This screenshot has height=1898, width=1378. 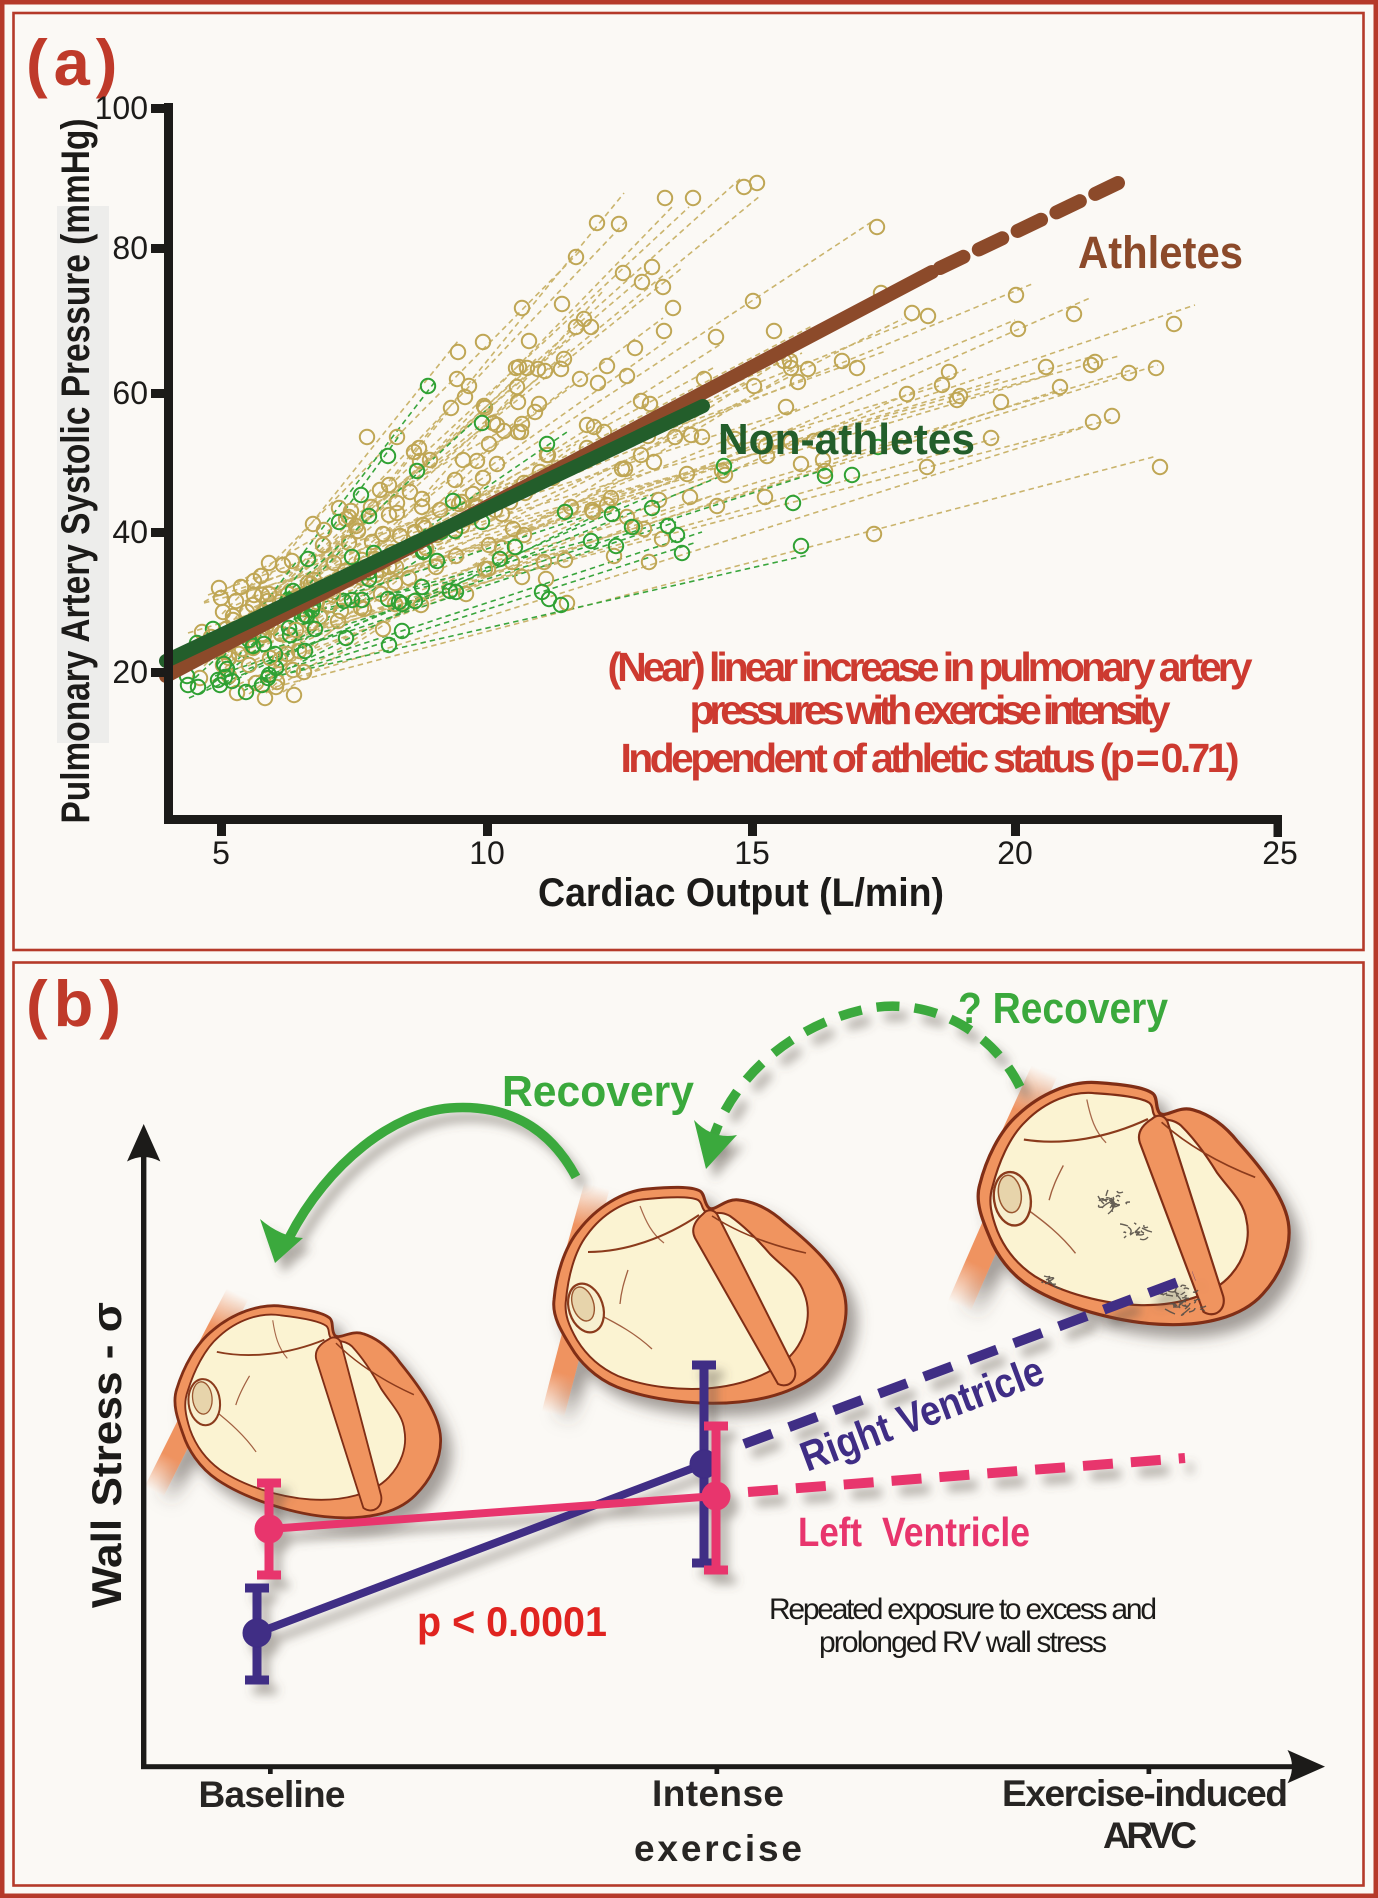 I want to click on svg-text: (b), so click(x=76, y=1003).